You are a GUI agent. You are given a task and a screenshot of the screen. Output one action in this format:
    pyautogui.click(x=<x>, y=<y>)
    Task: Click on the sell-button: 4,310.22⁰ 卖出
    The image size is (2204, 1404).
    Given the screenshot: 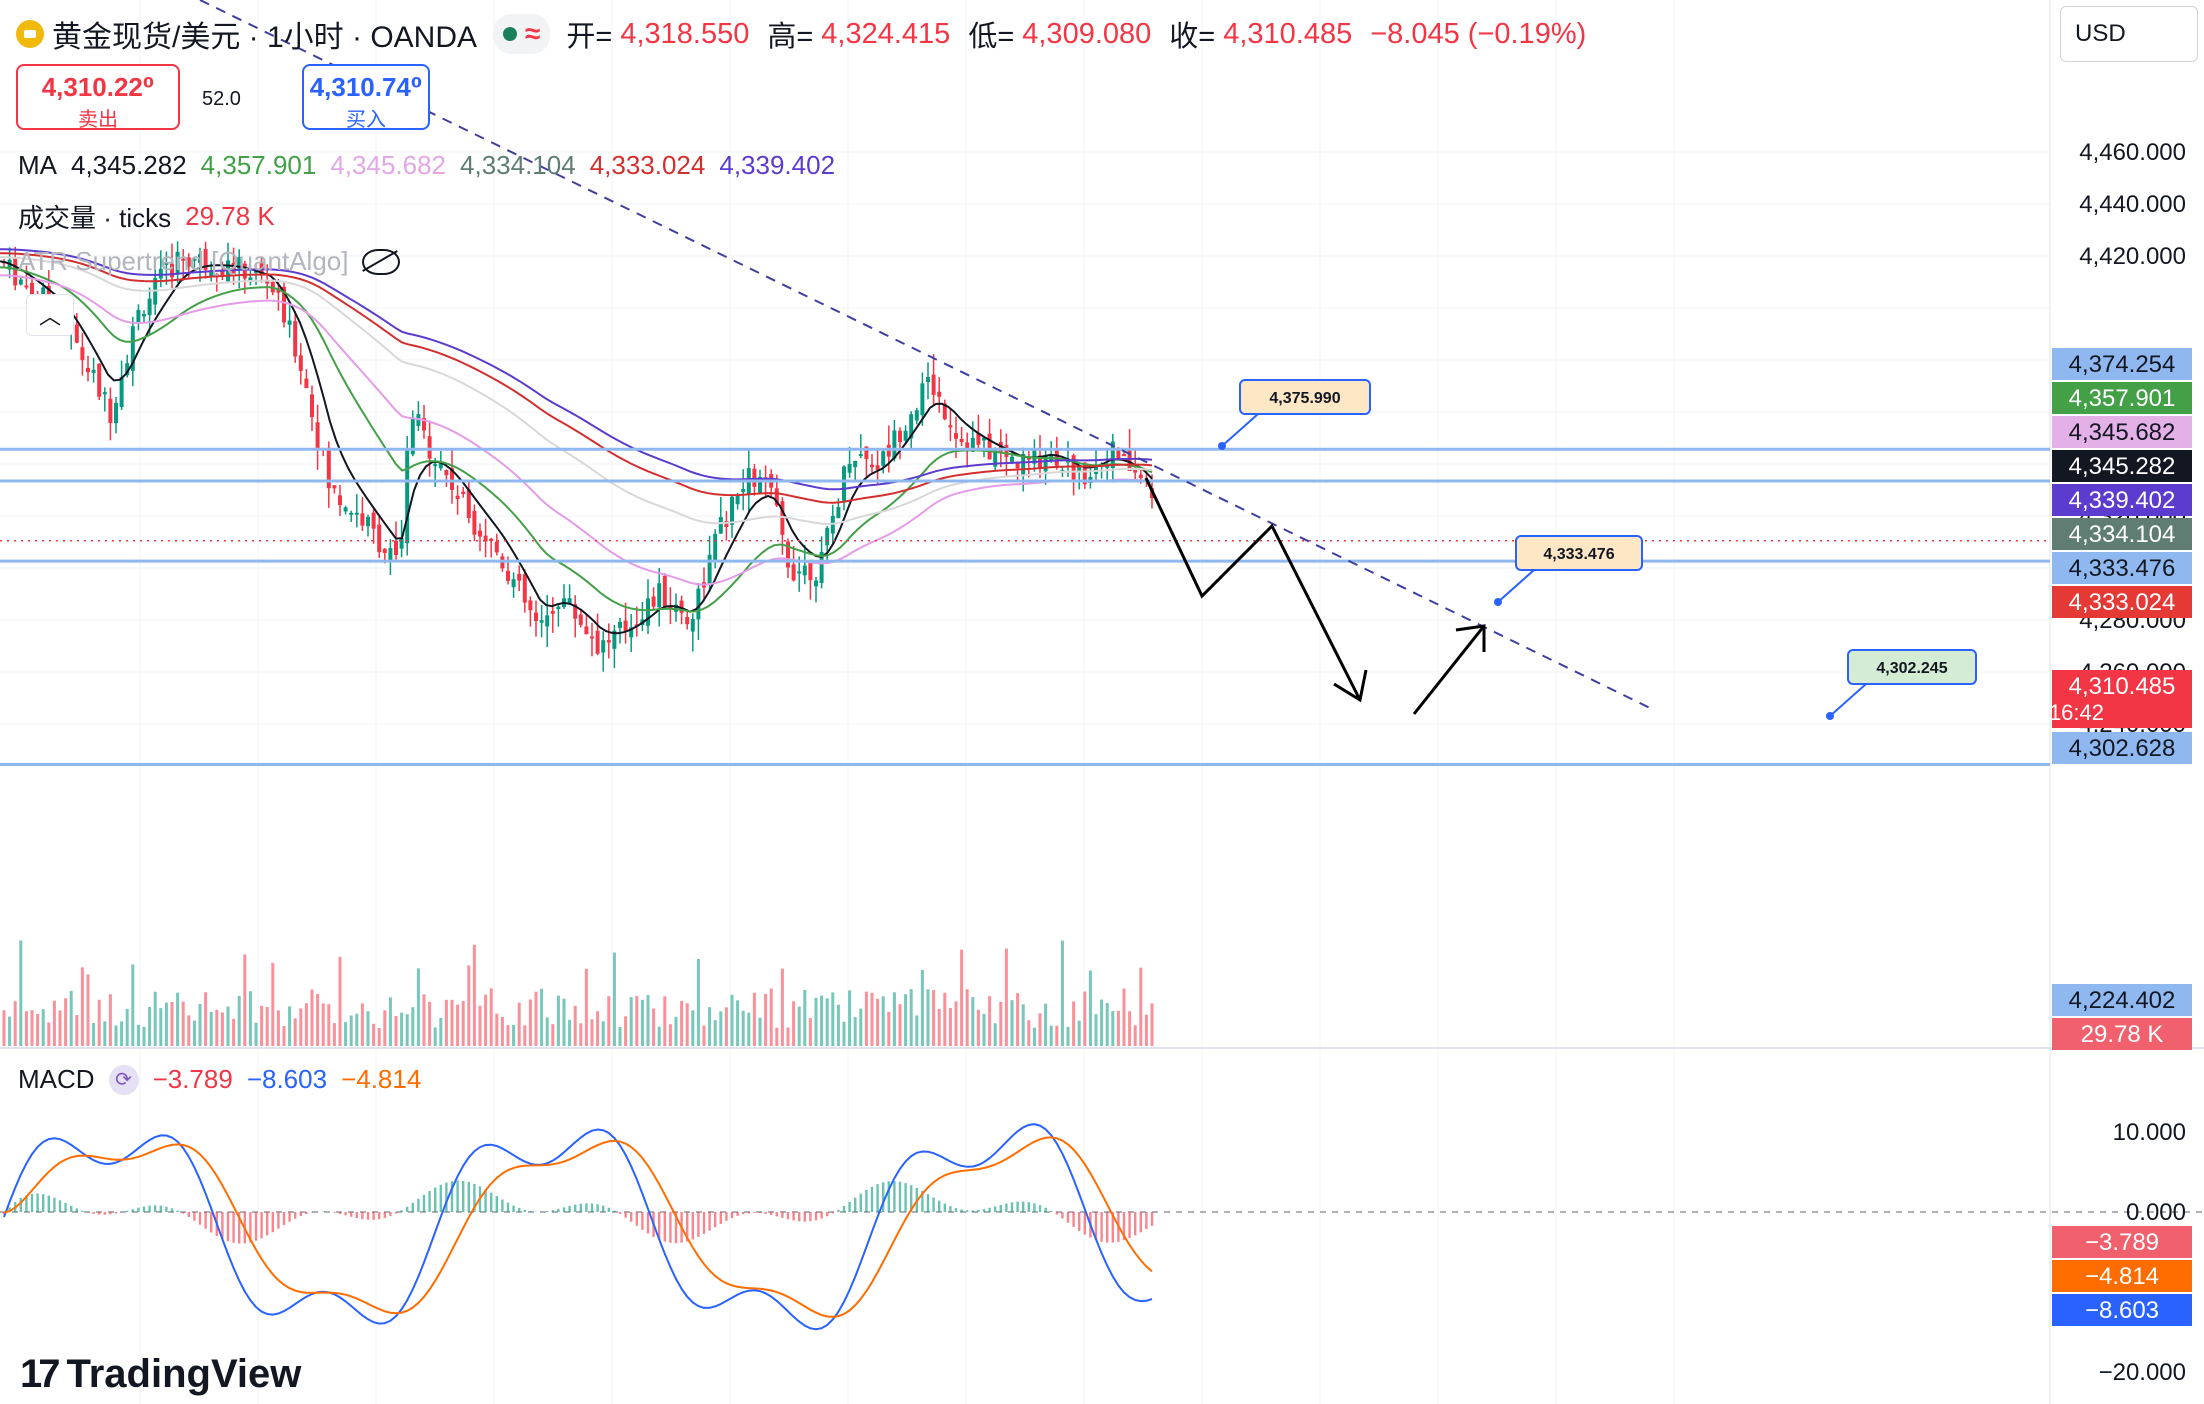 What is the action you would take?
    pyautogui.click(x=98, y=97)
    